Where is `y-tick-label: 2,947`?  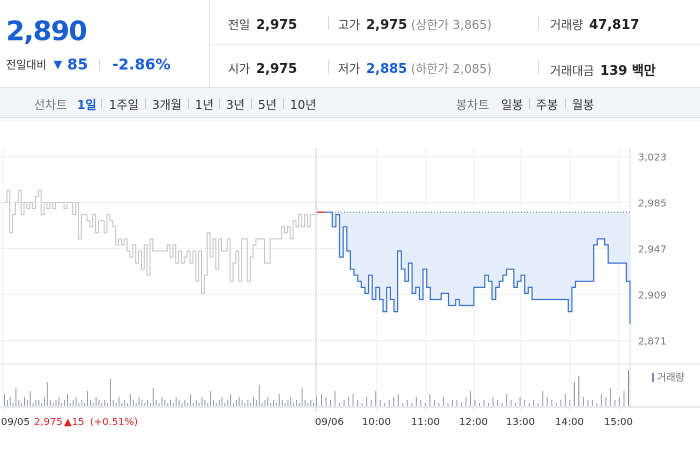
y-tick-label: 2,947 is located at coordinates (652, 250).